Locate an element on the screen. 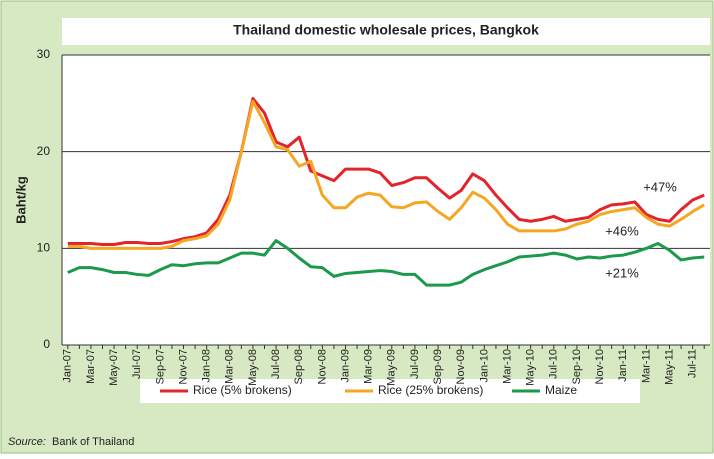 The height and width of the screenshot is (459, 714). x-tick-label: Nov-08 is located at coordinates (322, 366).